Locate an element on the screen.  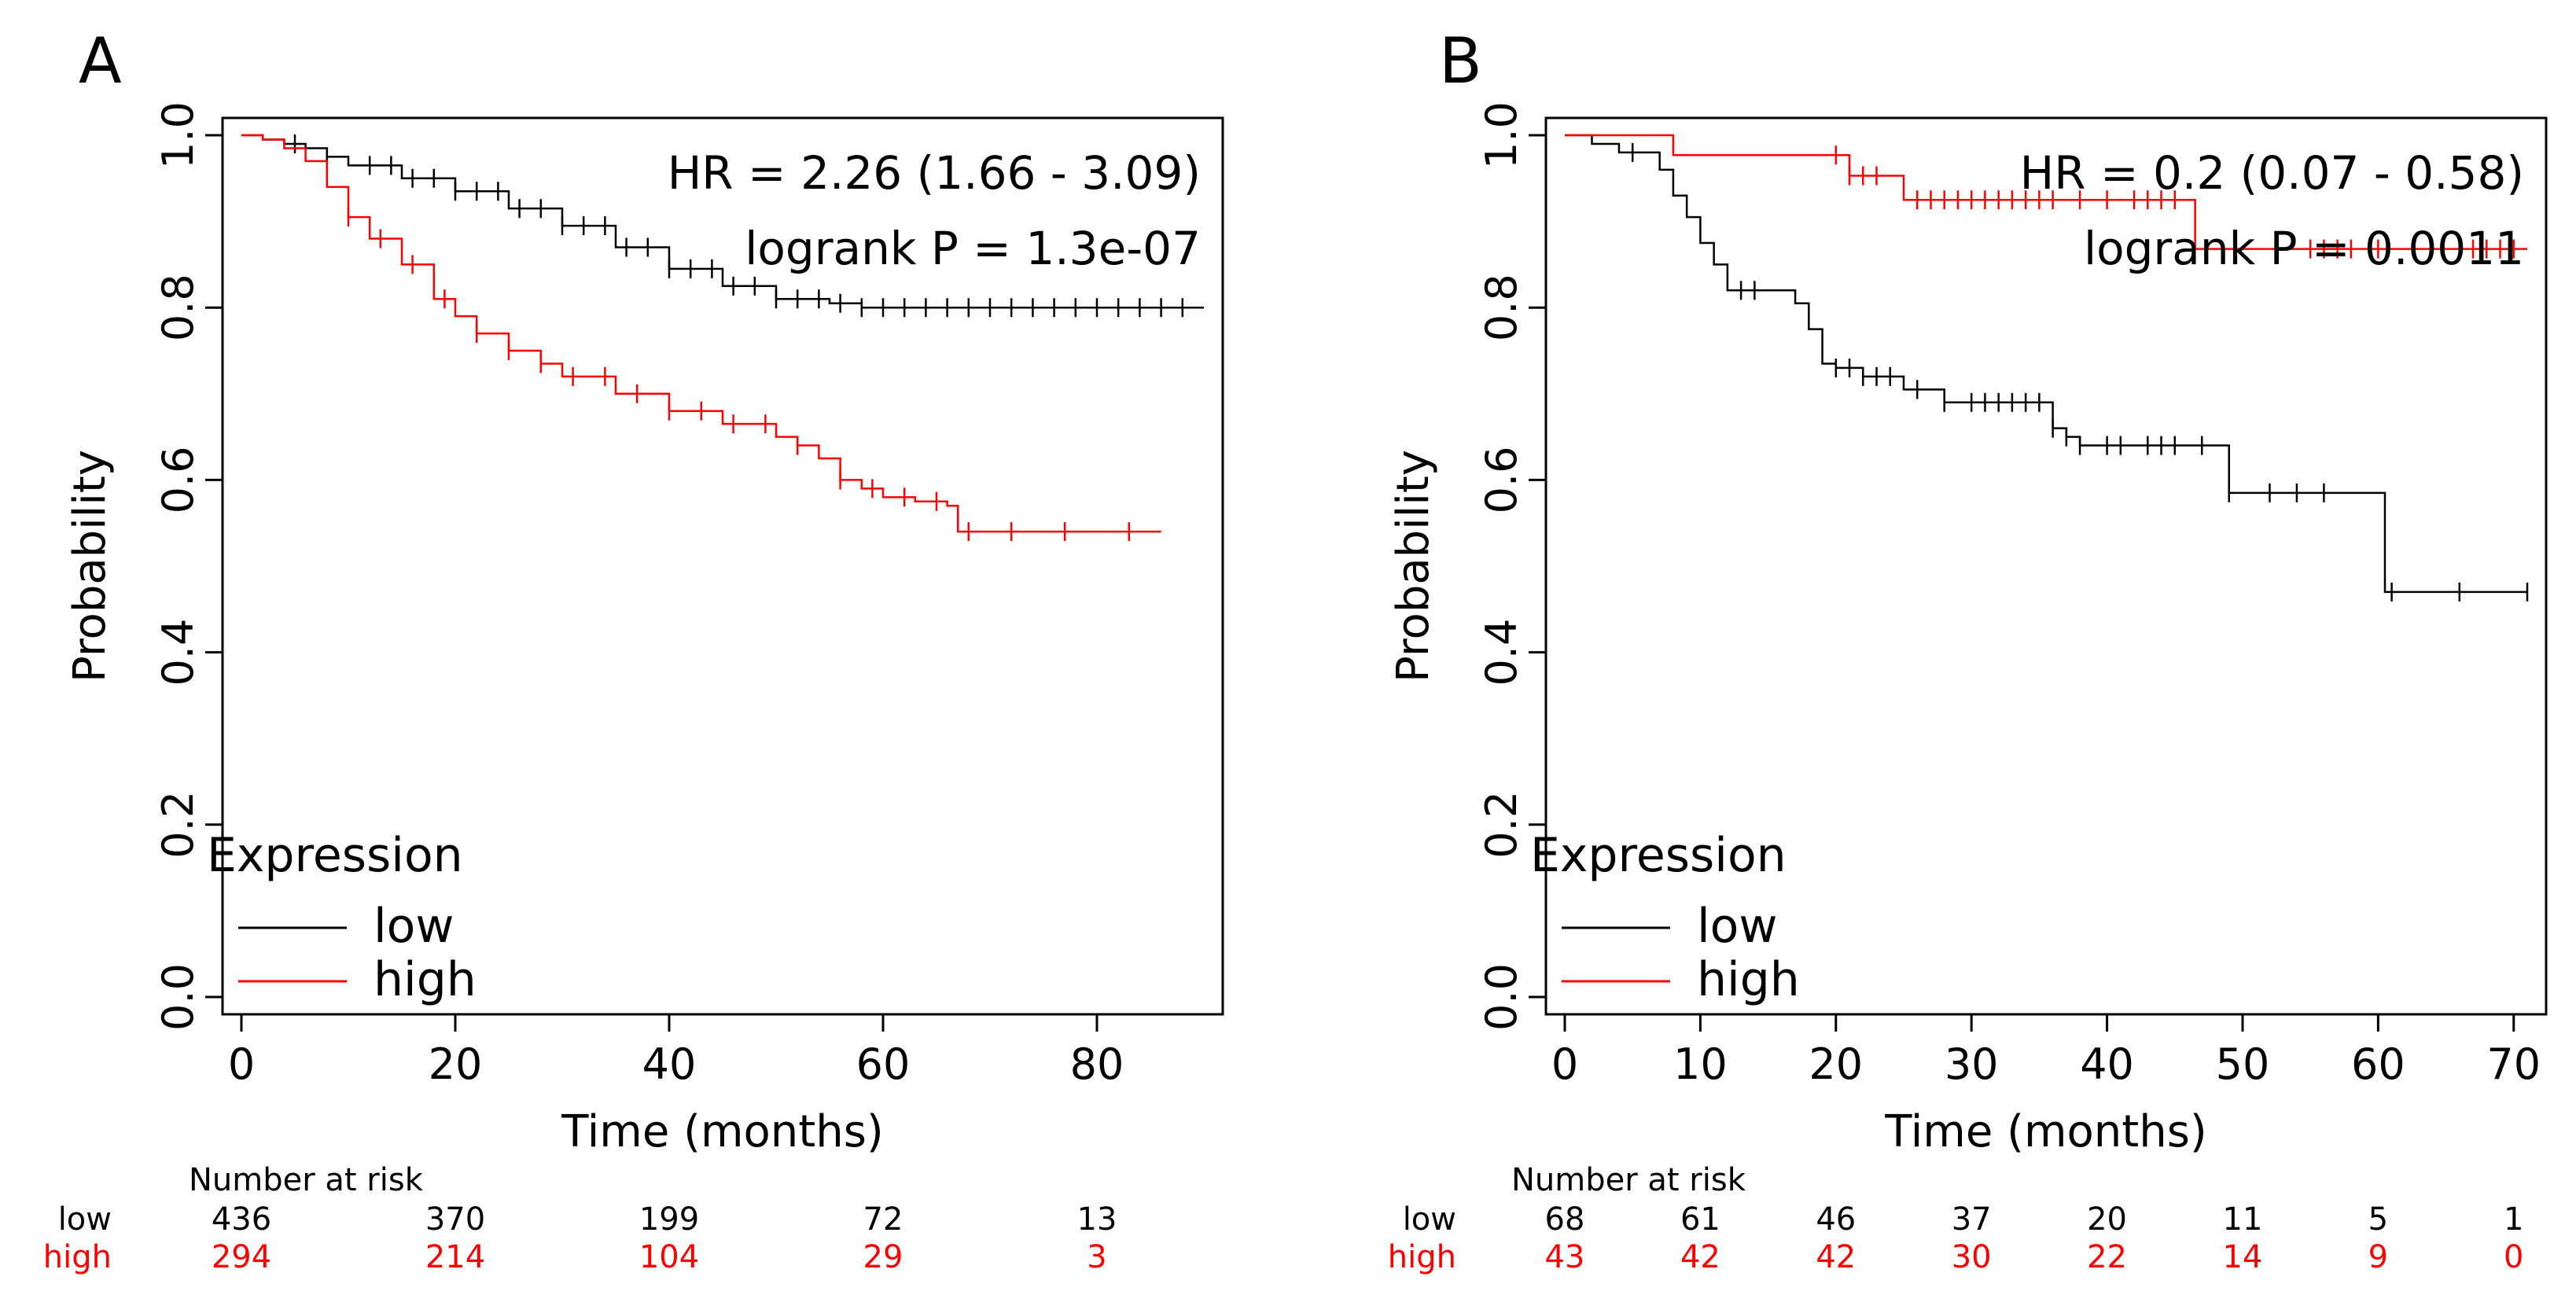
risk-value-low: 199 is located at coordinates (669, 1220).